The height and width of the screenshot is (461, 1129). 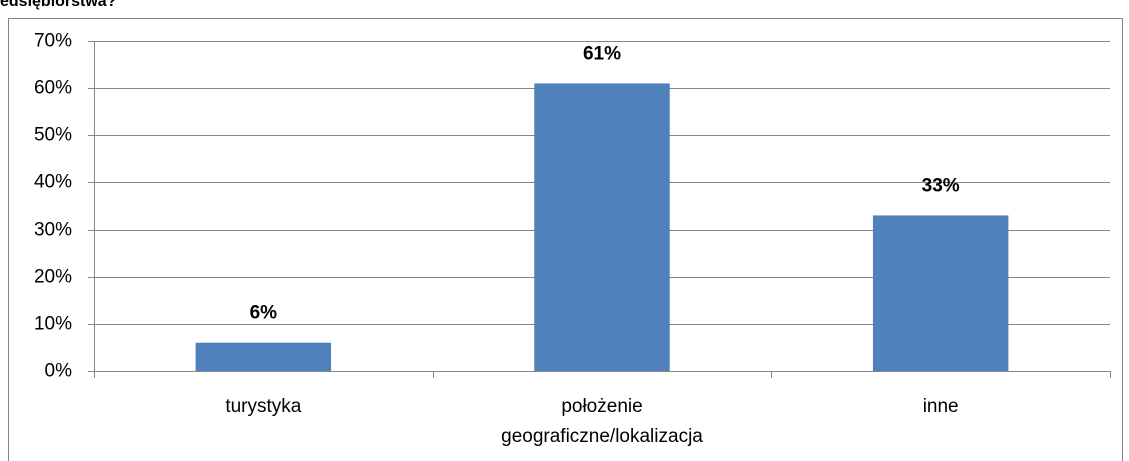 I want to click on y-tick-label: 0%, so click(x=59, y=371).